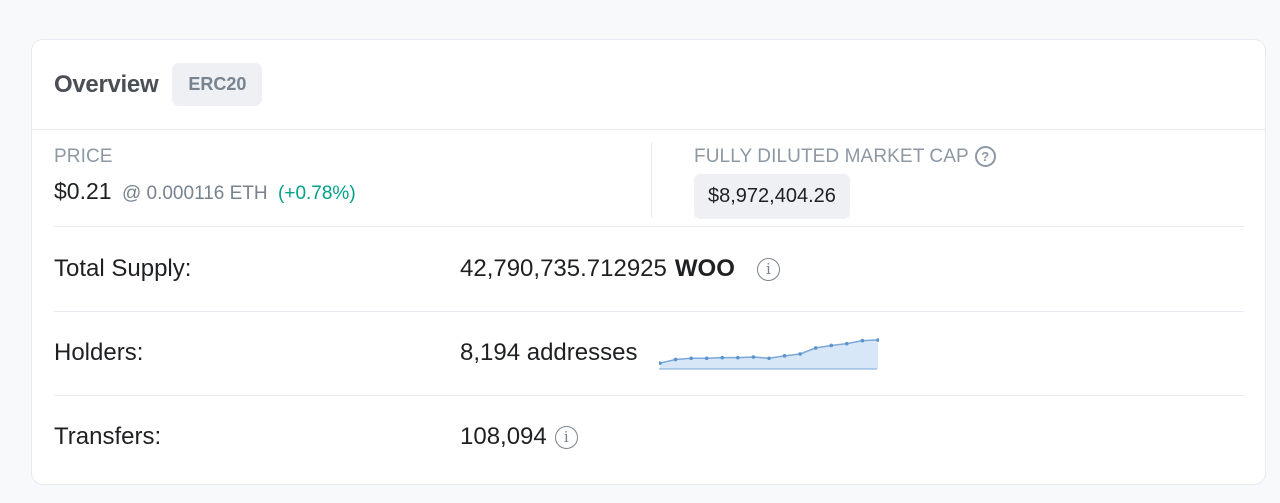 The height and width of the screenshot is (503, 1280). Describe the element at coordinates (985, 156) in the screenshot. I see `help-icon: ?` at that location.